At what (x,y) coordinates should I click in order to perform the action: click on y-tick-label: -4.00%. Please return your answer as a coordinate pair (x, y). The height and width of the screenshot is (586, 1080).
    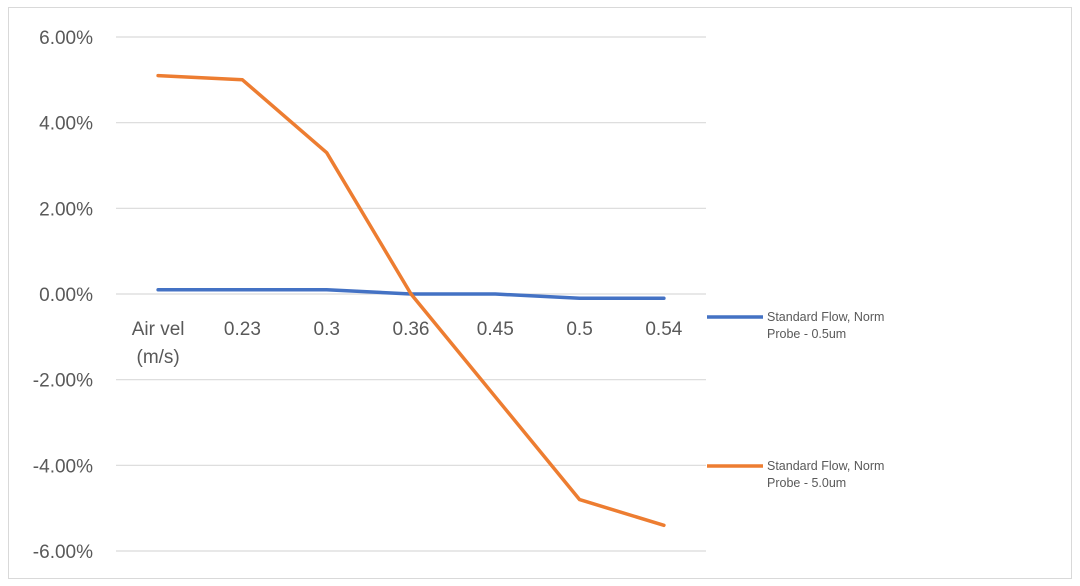
    Looking at the image, I should click on (63, 466).